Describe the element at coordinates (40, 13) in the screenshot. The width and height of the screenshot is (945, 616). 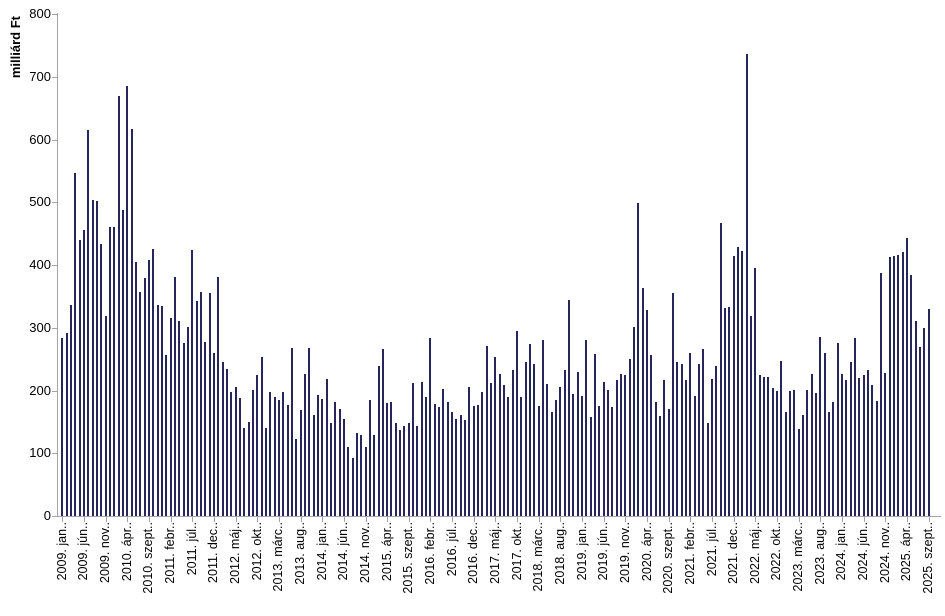
I see `y-tick-label: 800` at that location.